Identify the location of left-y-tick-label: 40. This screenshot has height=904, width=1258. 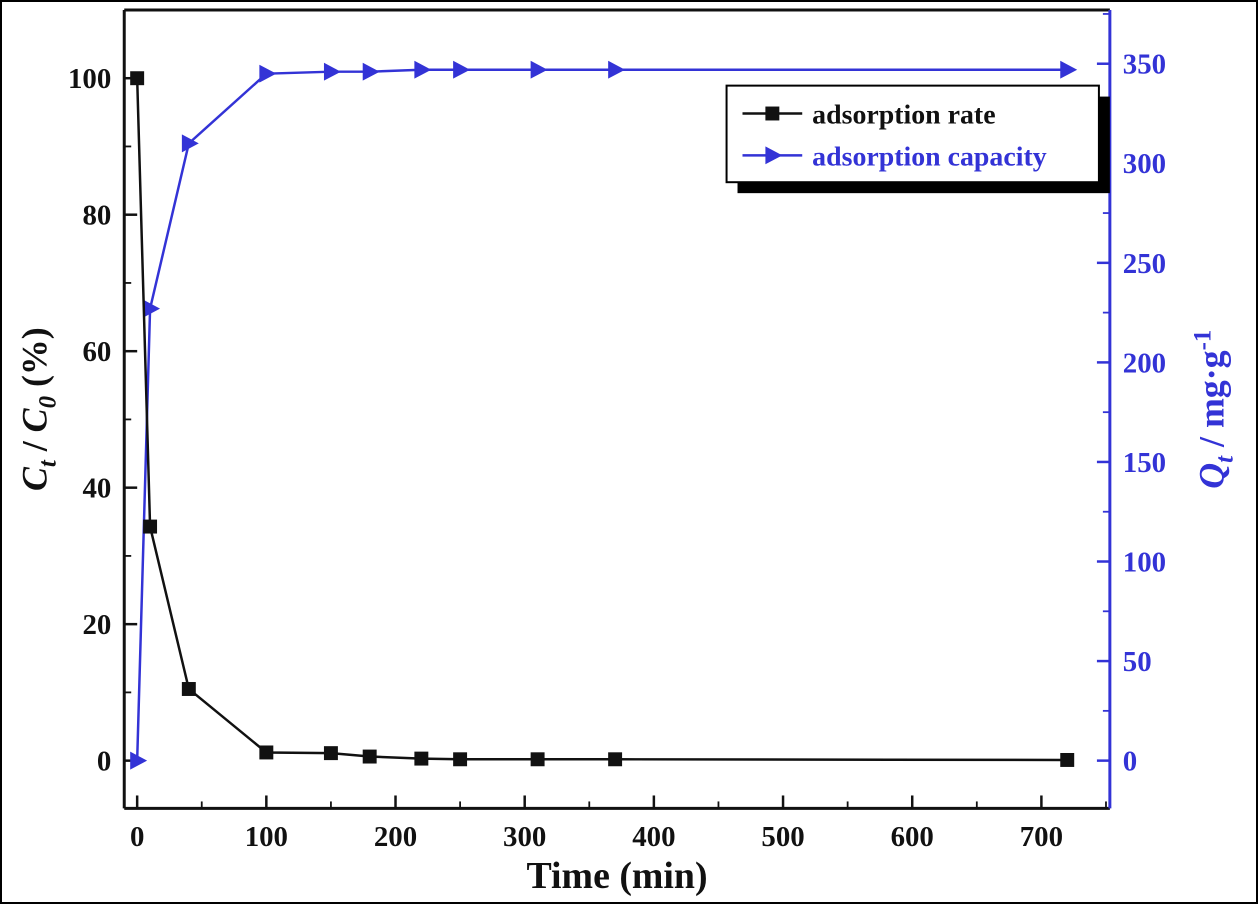
(96, 489).